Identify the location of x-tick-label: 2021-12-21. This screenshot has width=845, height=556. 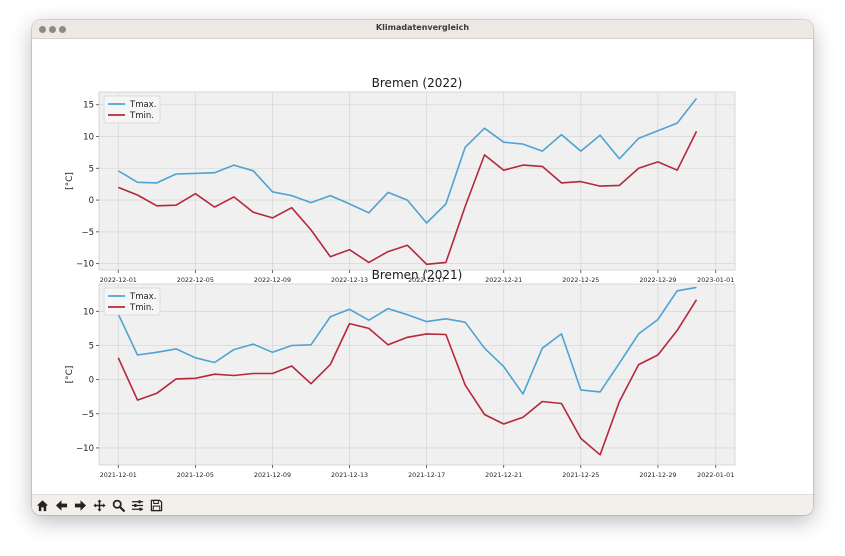
(503, 475).